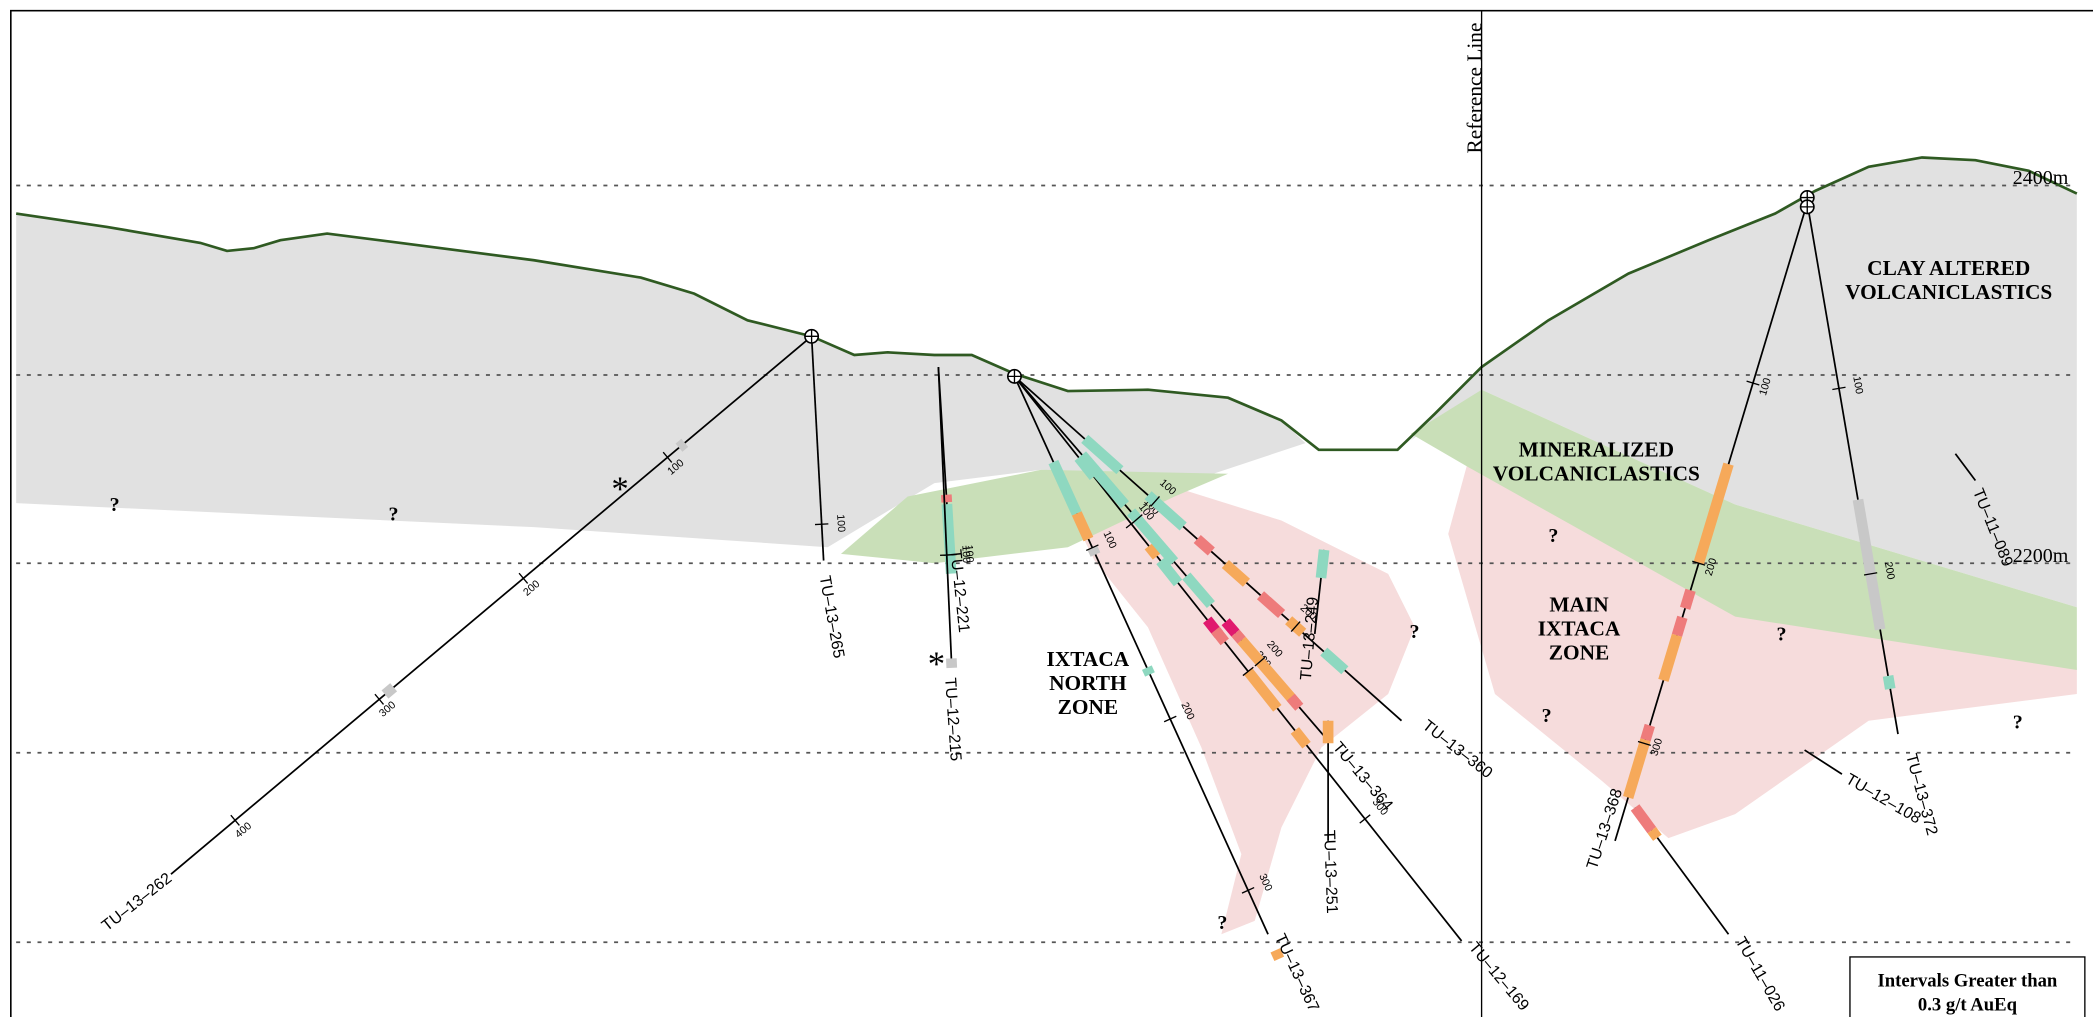  I want to click on green-zone, so click(1743, 529).